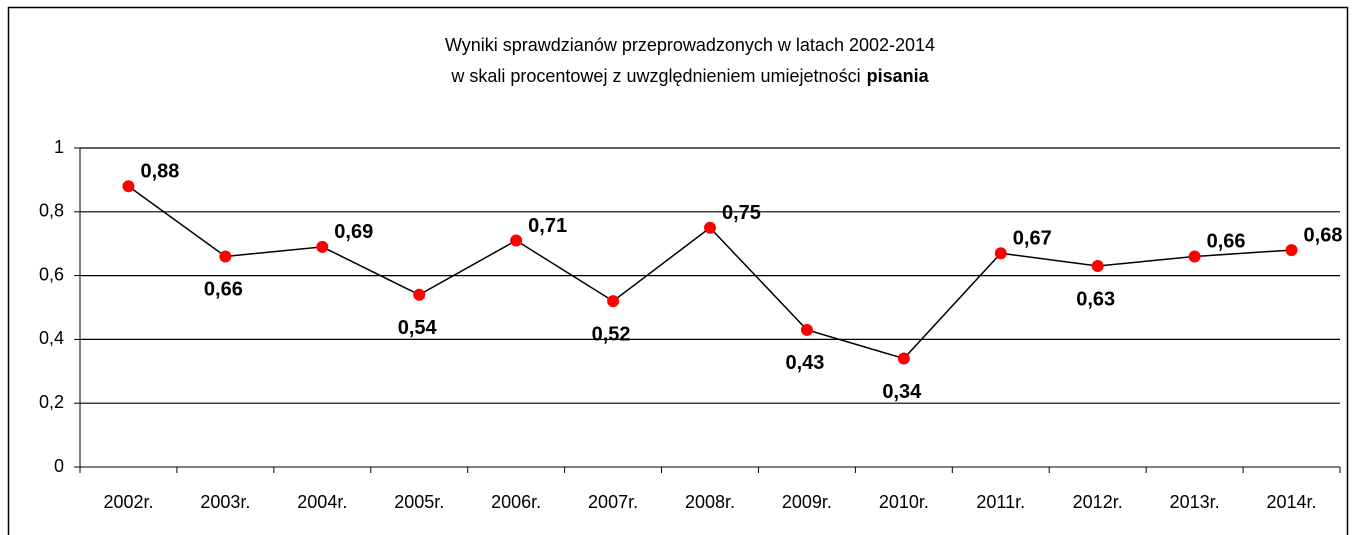 This screenshot has width=1356, height=535. I want to click on y-tick-label: 0,2, so click(51, 402).